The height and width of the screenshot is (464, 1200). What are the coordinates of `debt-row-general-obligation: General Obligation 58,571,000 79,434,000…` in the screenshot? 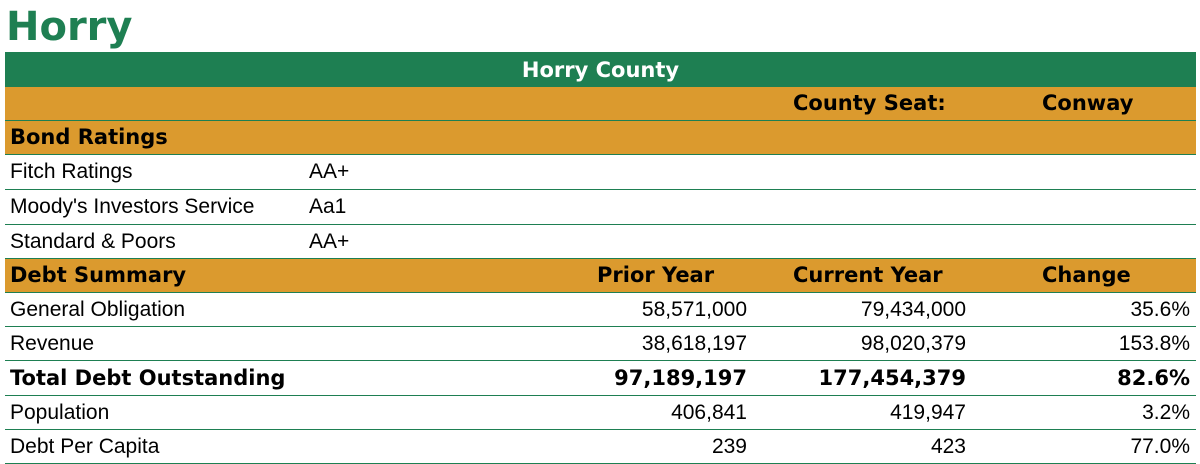 It's located at (600, 310).